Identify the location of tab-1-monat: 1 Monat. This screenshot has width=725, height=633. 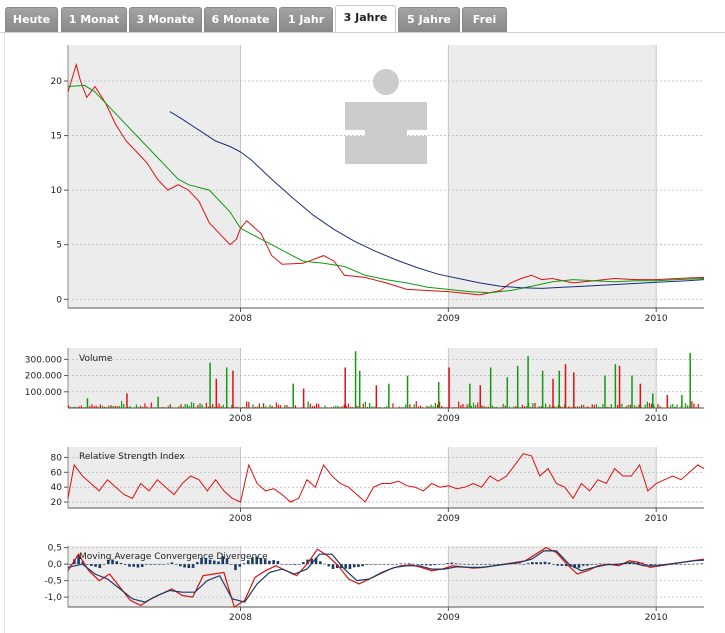
(94, 19).